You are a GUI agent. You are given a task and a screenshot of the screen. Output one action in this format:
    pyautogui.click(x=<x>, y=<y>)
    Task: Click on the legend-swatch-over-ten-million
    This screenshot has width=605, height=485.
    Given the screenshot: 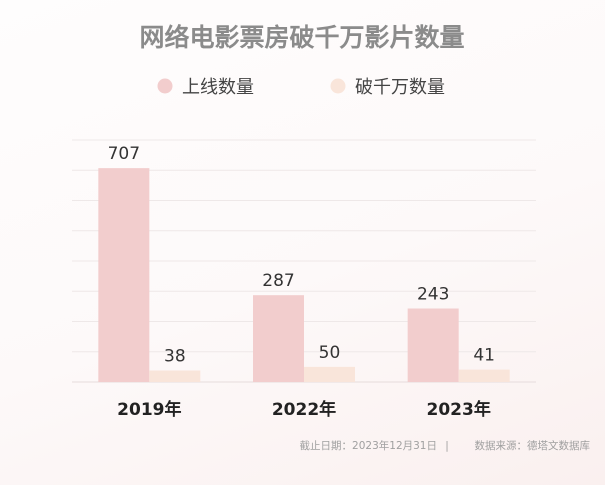 What is the action you would take?
    pyautogui.click(x=338, y=86)
    